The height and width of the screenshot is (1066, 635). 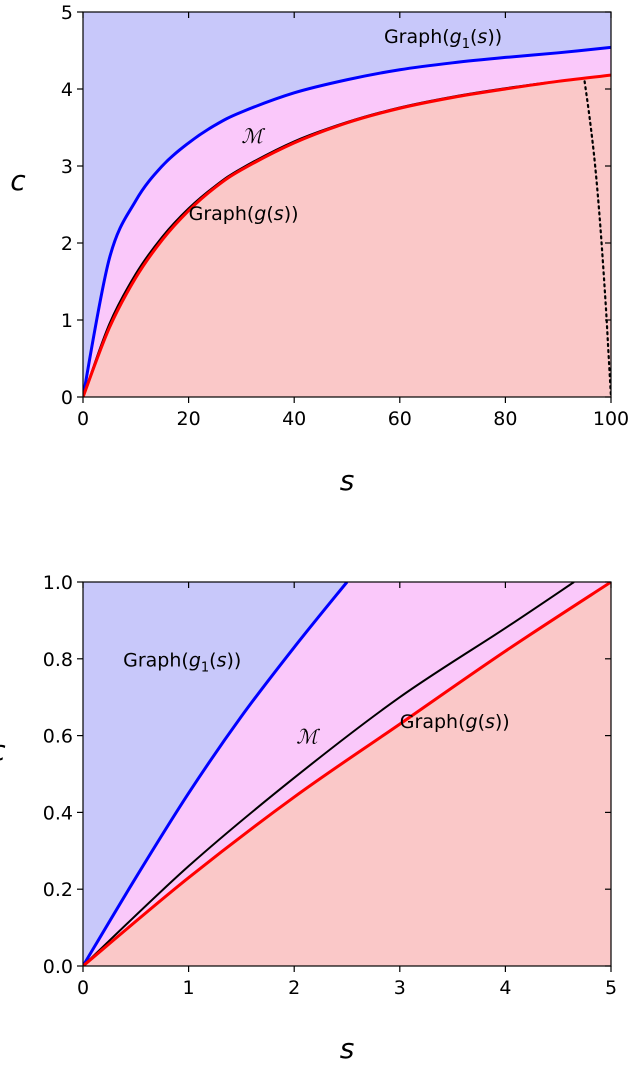 I want to click on x-tick-label: 4, so click(x=505, y=988).